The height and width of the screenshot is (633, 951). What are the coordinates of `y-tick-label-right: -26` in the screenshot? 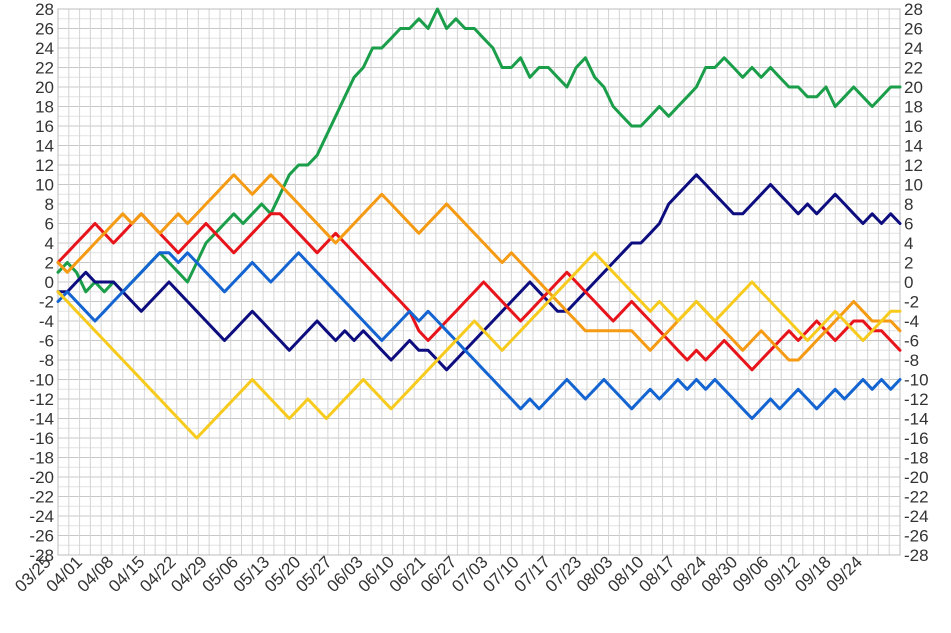 It's located at (916, 536).